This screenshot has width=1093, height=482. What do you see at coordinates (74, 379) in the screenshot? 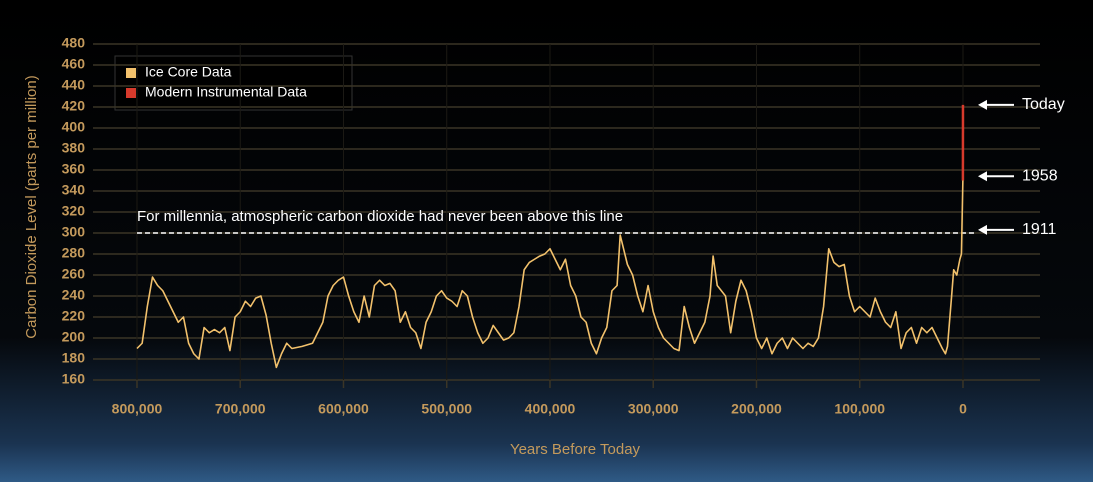
I see `y-tick-label: 160` at bounding box center [74, 379].